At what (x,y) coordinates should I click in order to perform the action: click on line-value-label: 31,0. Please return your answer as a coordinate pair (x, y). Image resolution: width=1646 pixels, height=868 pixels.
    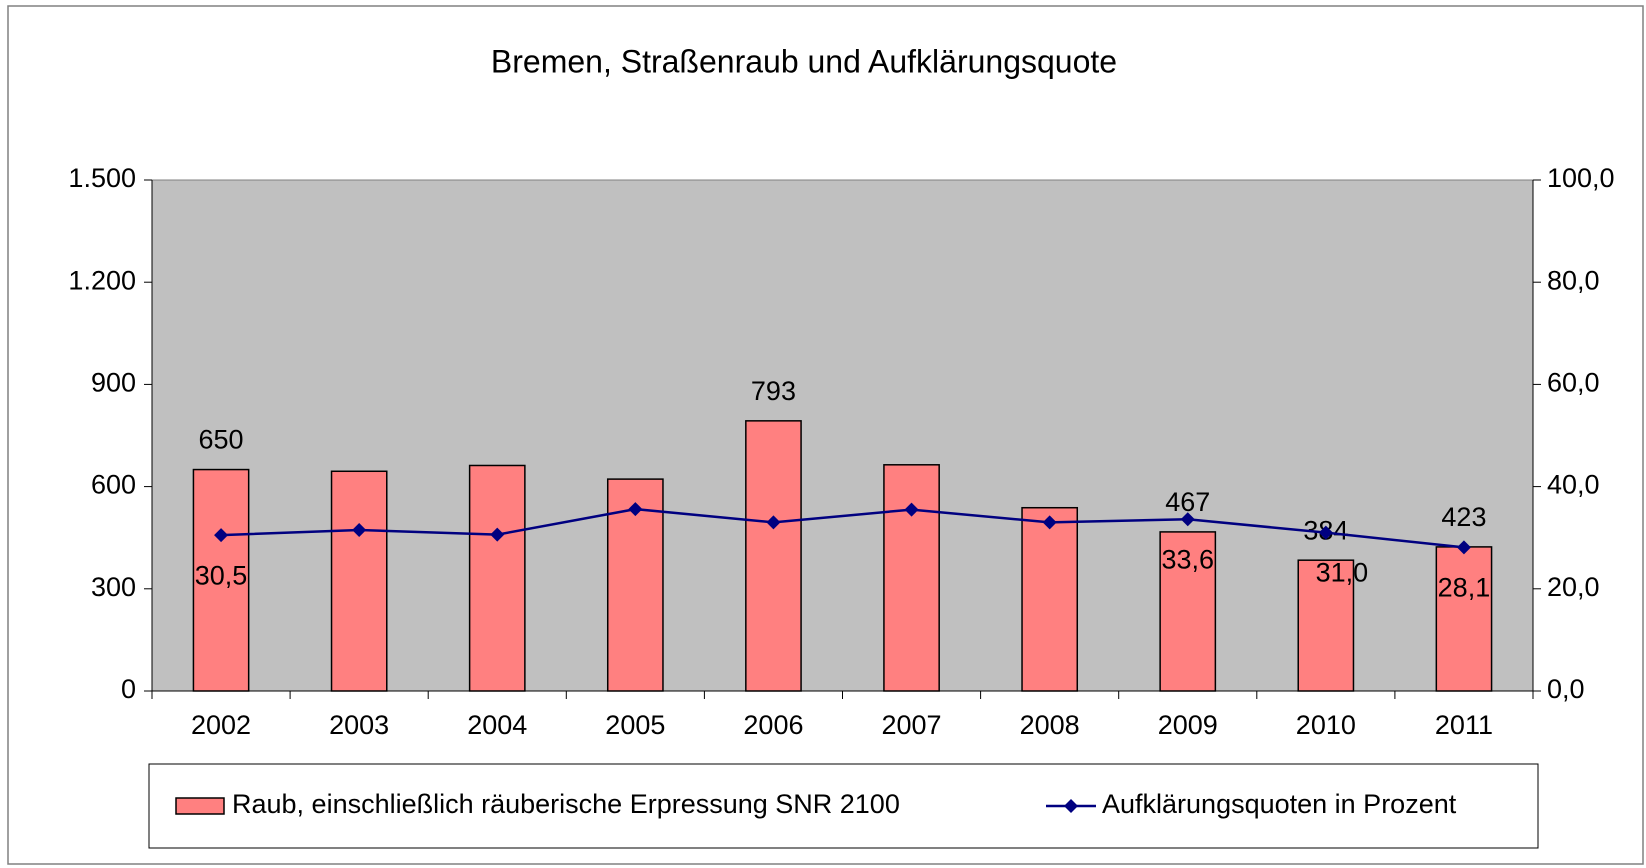
    Looking at the image, I should click on (1342, 573).